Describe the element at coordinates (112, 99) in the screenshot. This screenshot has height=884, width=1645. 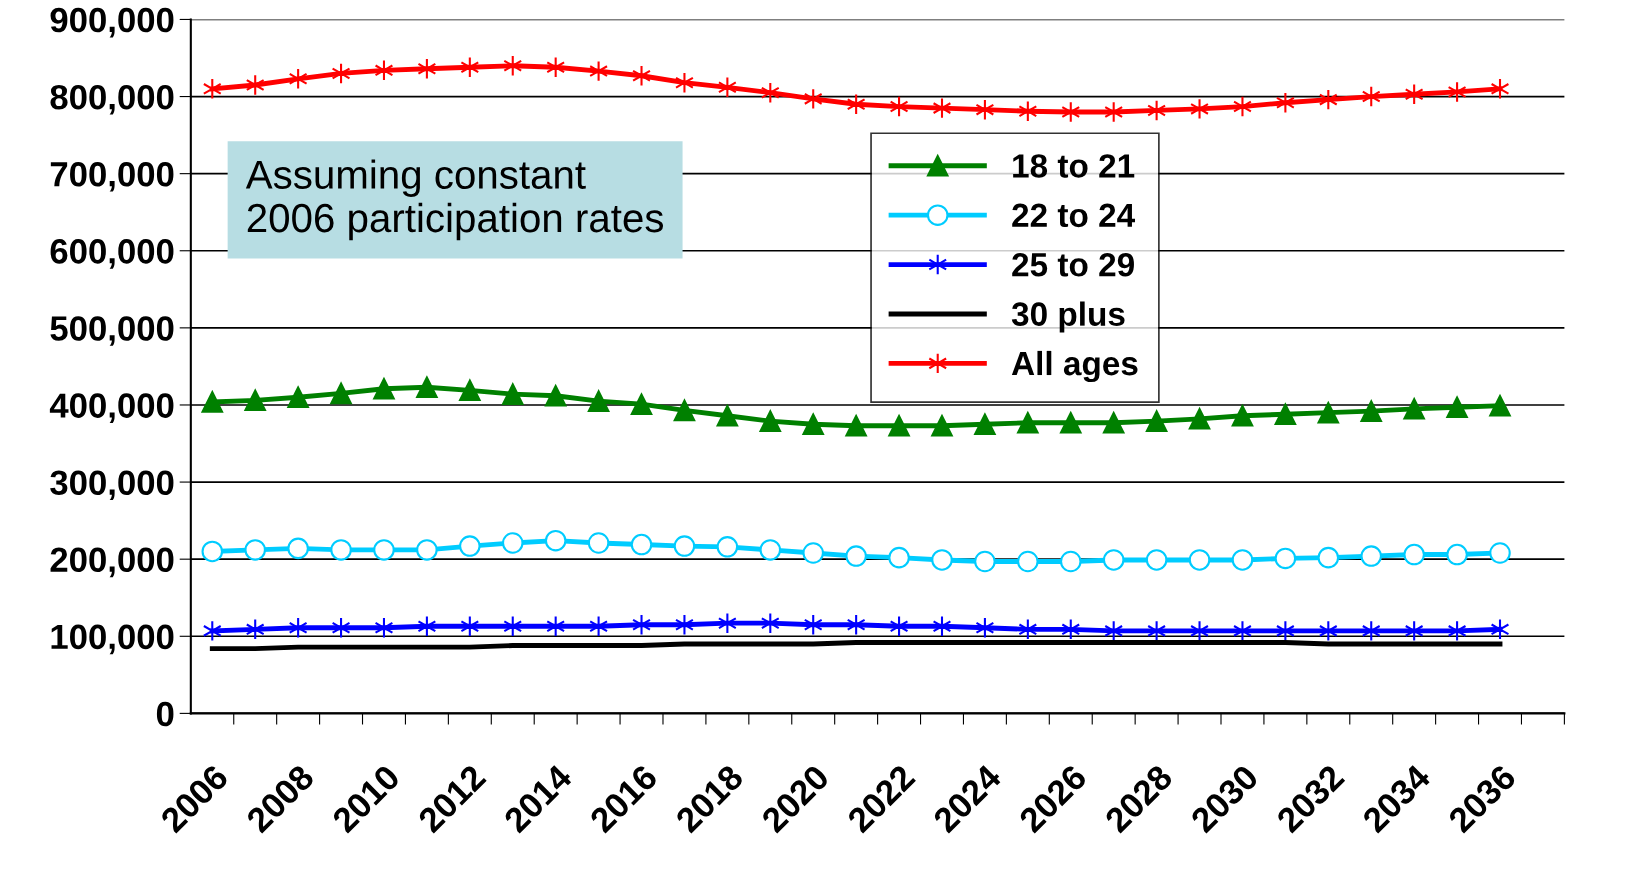
I see `y-tick-label: 800,000` at that location.